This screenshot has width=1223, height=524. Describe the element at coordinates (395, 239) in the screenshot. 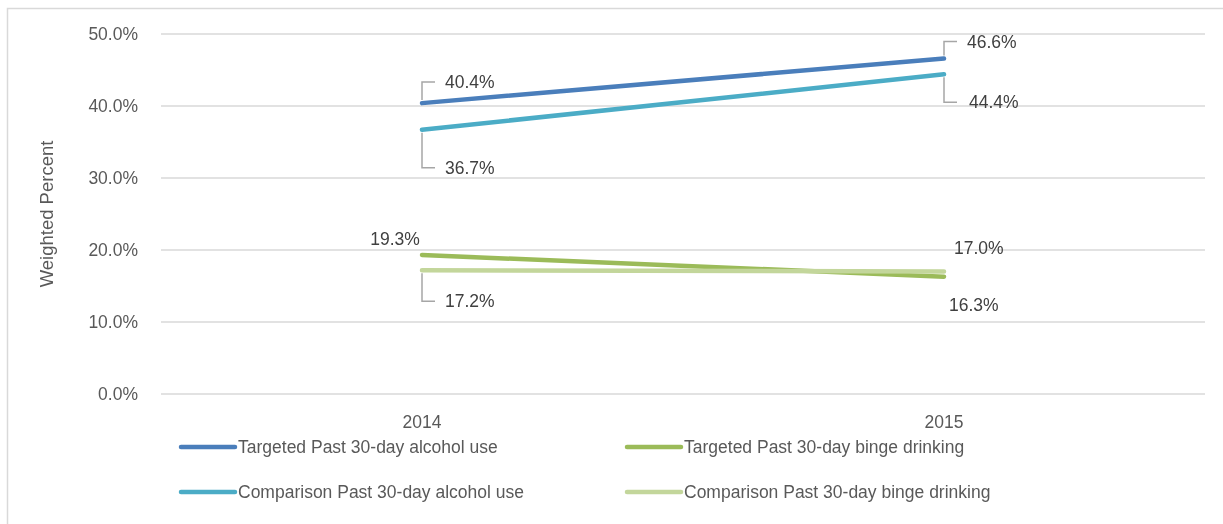

I see `data-label: 19.3%` at that location.